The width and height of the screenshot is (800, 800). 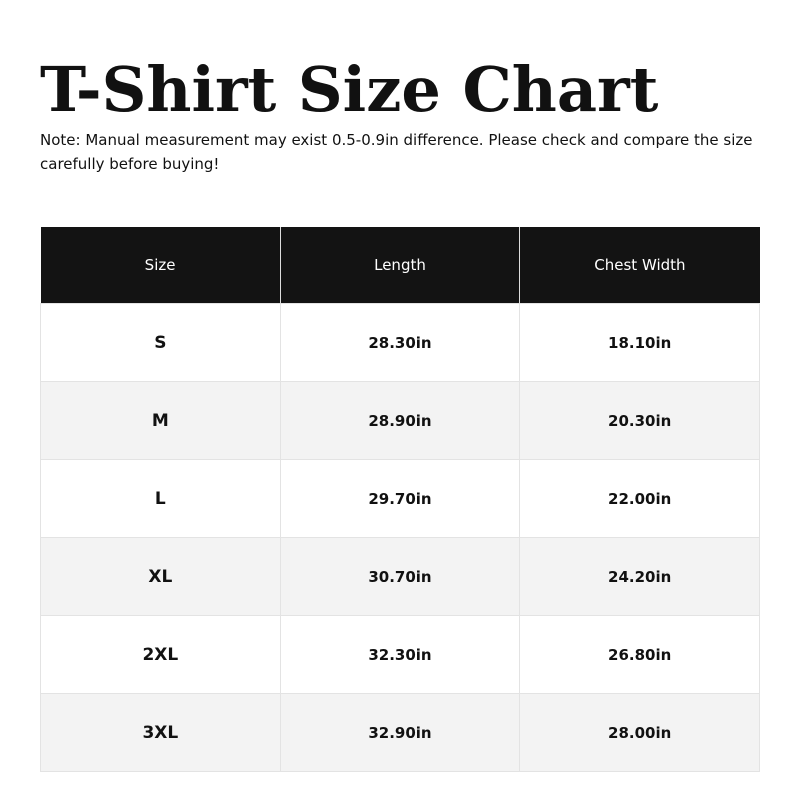 What do you see at coordinates (639, 342) in the screenshot?
I see `cell-chest-width: 18.10in` at bounding box center [639, 342].